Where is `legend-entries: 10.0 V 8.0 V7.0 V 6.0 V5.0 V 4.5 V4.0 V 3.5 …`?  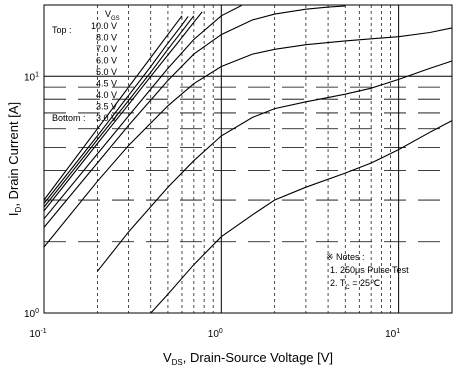 legend-entries: 10.0 V 8.0 V7.0 V 6.0 V5.0 V 4.5 V4.0 V 3.5 … is located at coordinates (104, 72).